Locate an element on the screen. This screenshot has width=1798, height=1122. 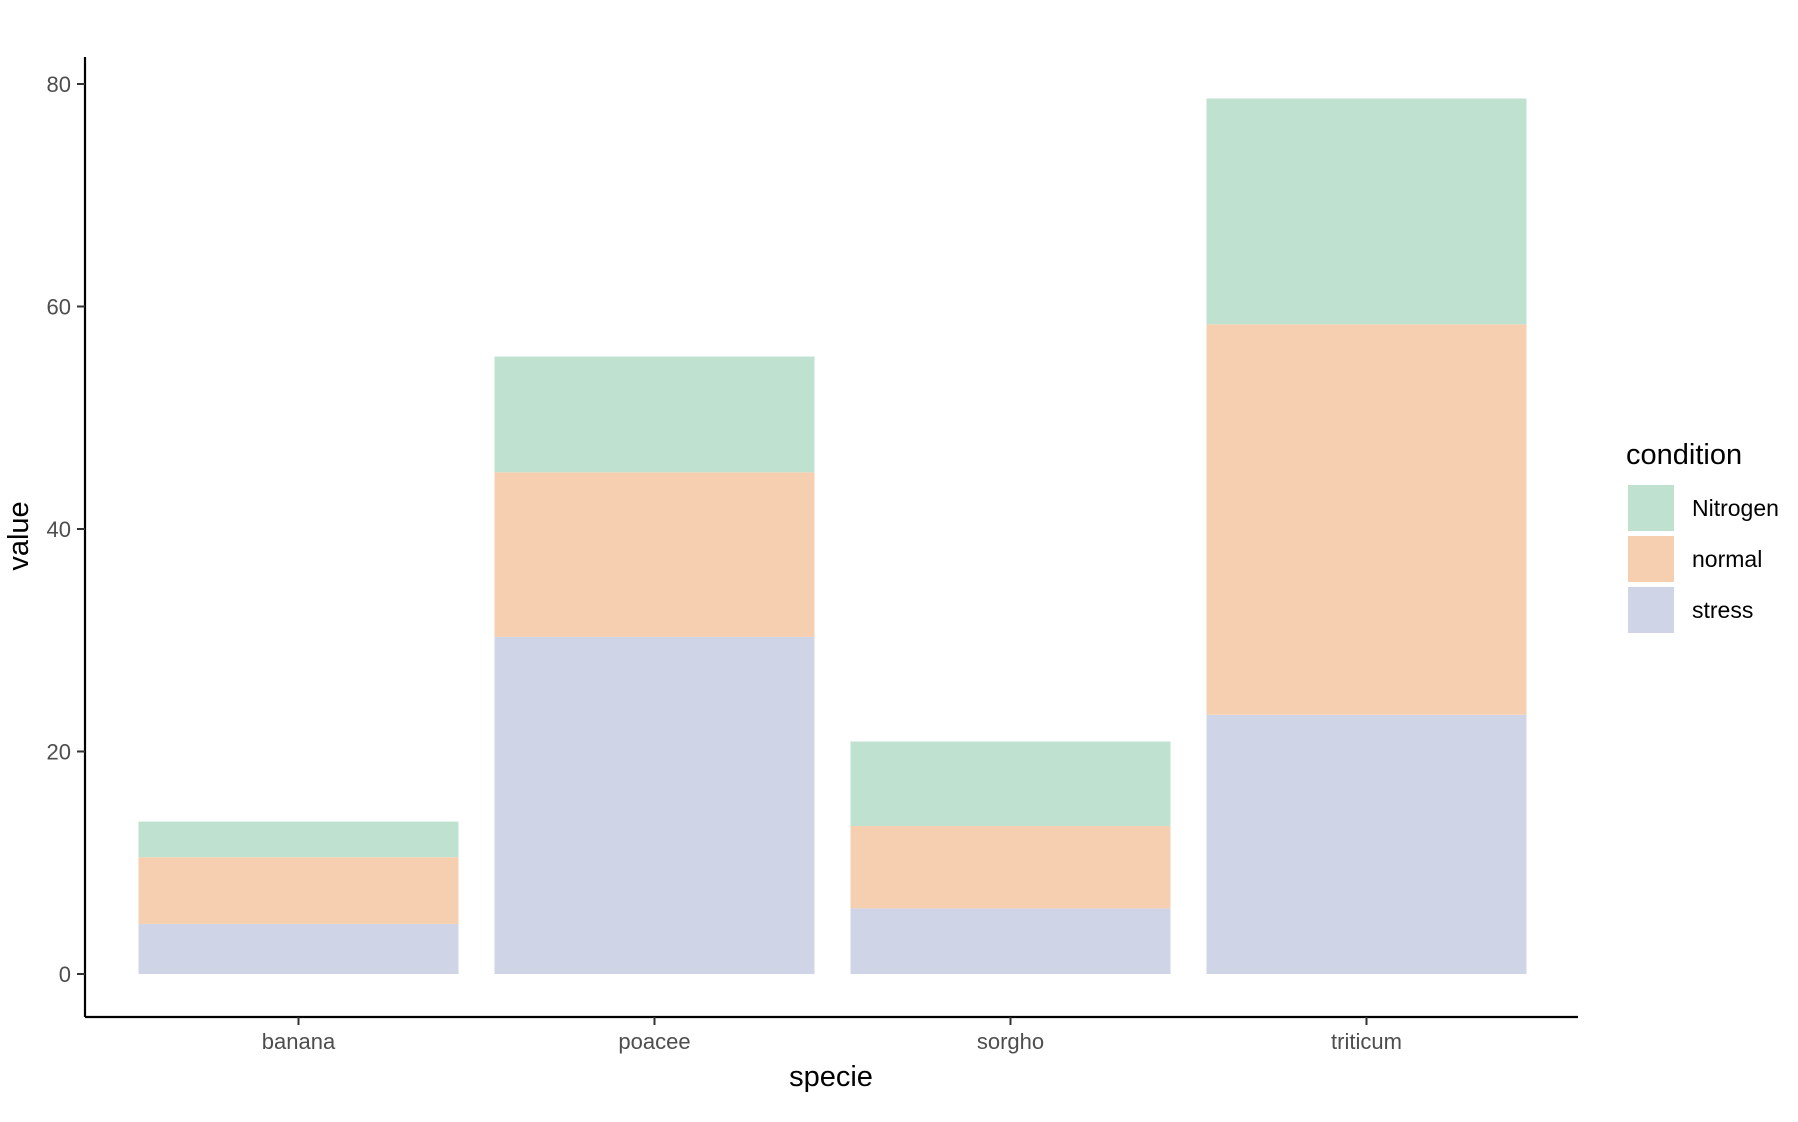
bar-sorgho-stress is located at coordinates (1010, 941).